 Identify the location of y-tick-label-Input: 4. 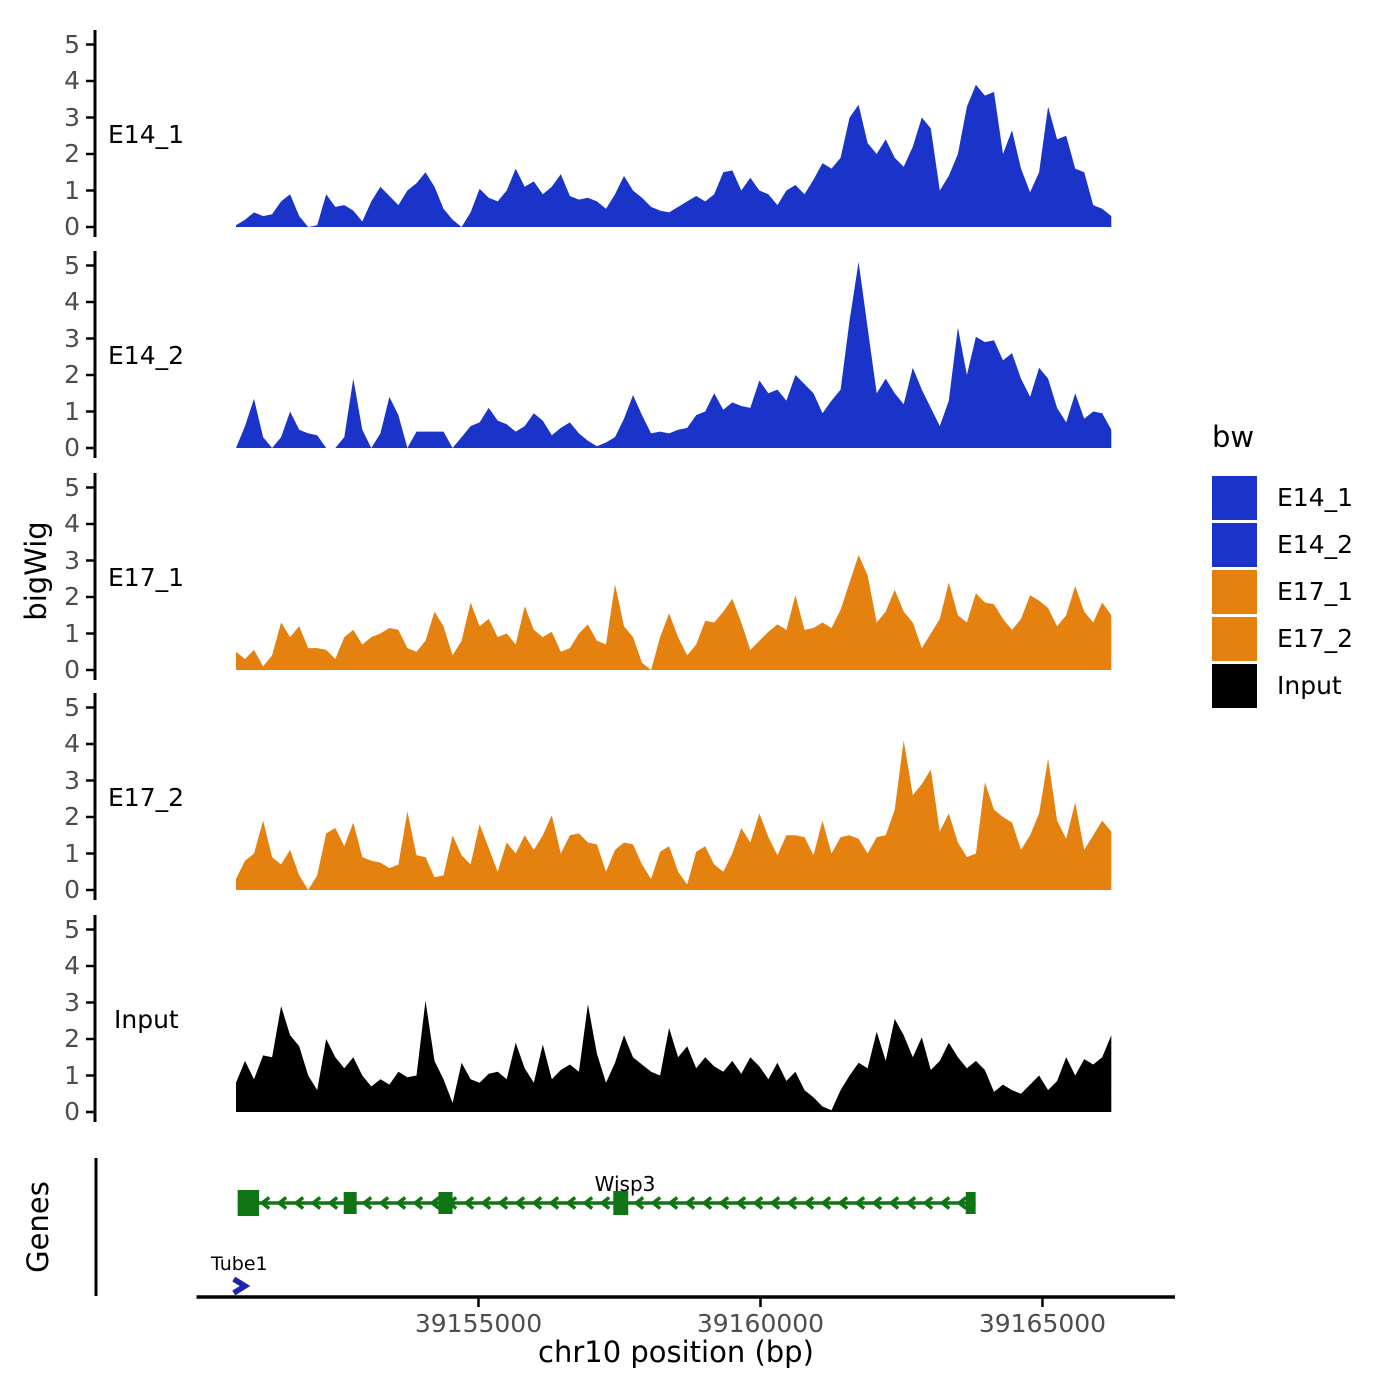
(72, 965).